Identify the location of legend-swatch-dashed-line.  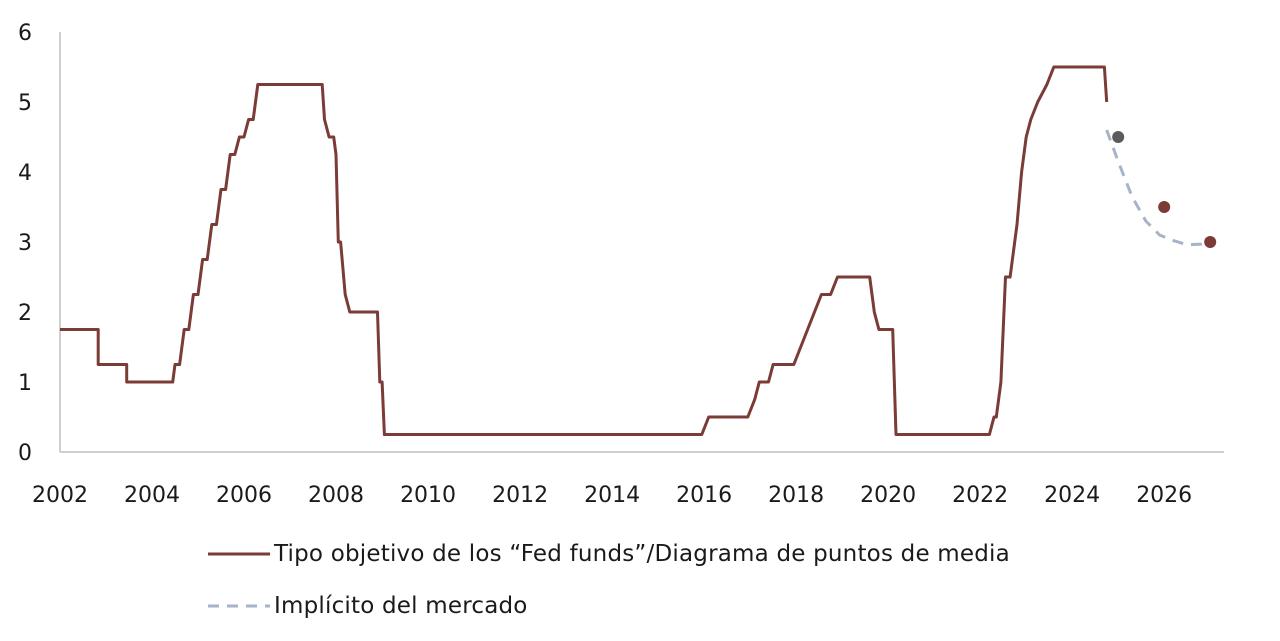
(239, 606).